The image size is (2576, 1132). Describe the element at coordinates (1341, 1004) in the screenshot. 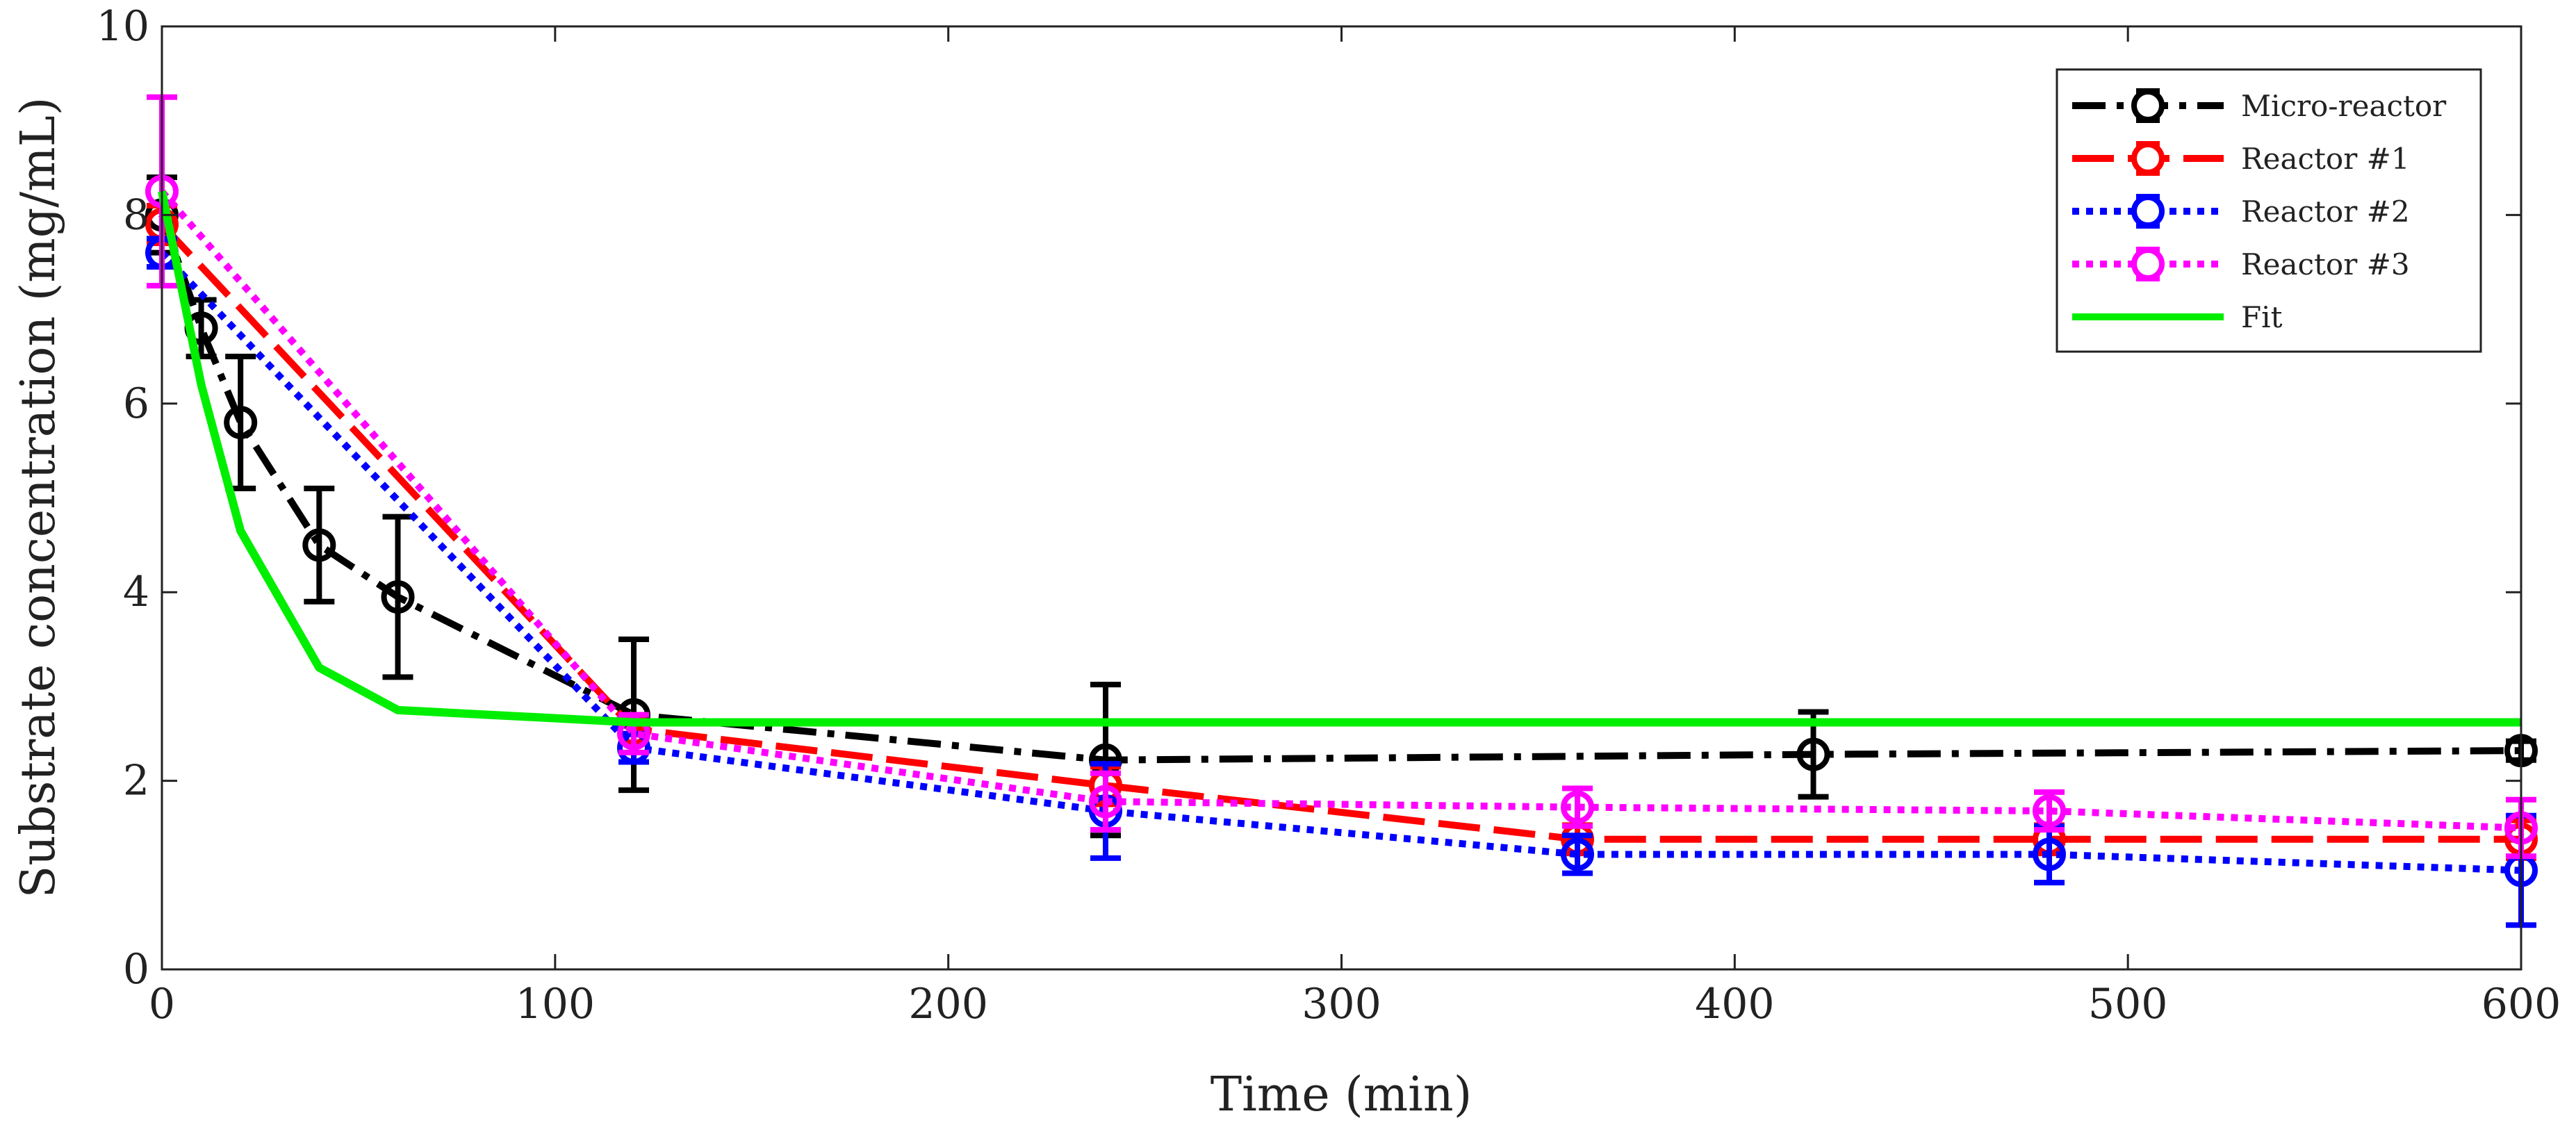

I see `x-tick-label: 300` at that location.